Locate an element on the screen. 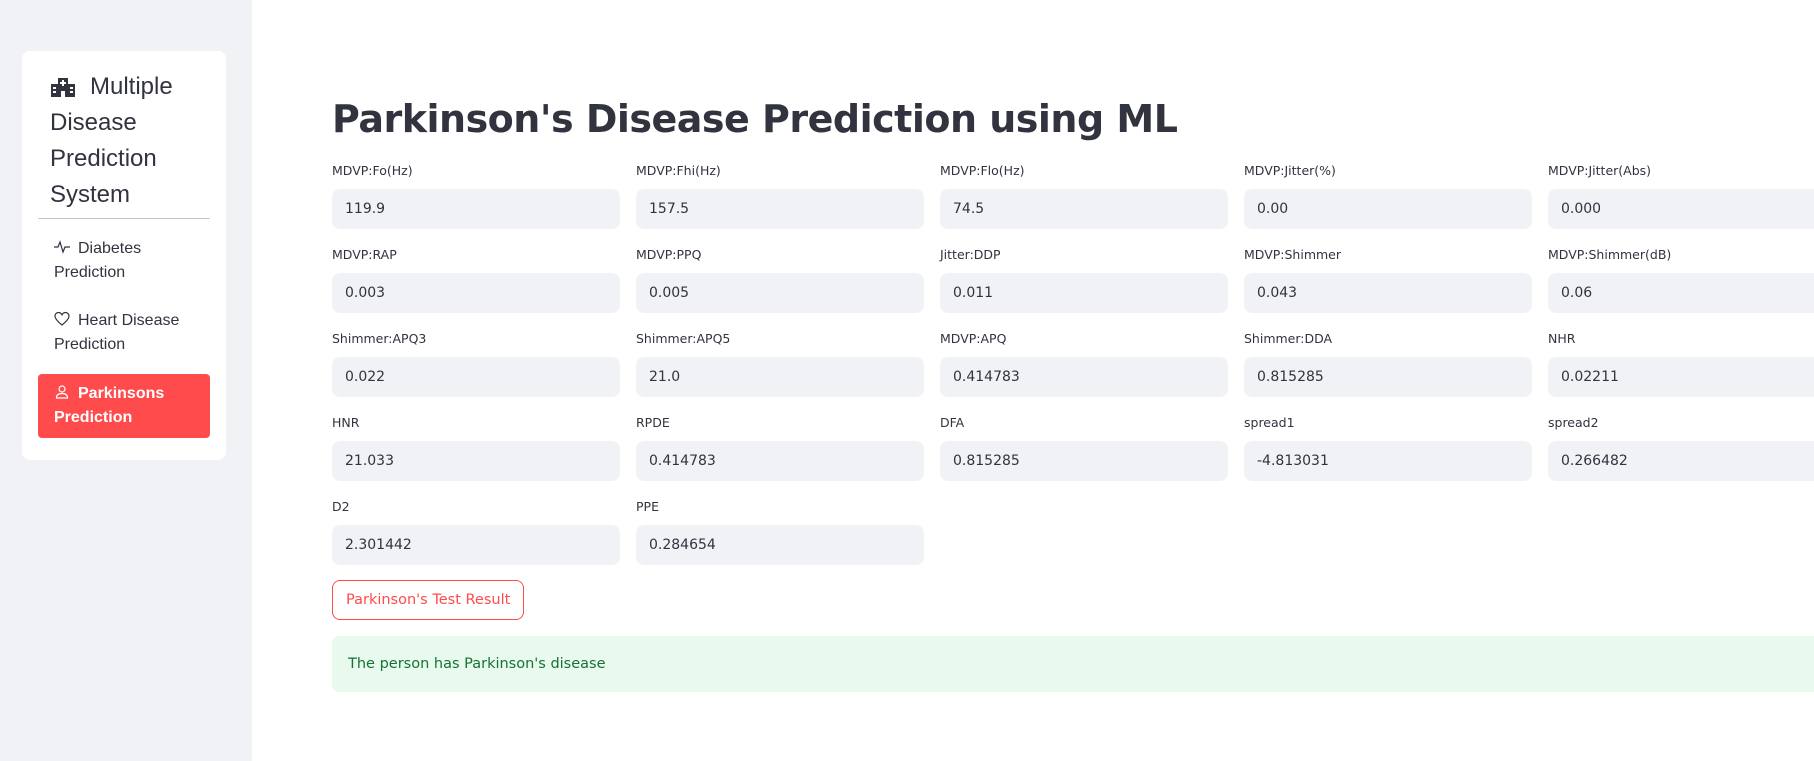  field-label: PPE is located at coordinates (647, 506).